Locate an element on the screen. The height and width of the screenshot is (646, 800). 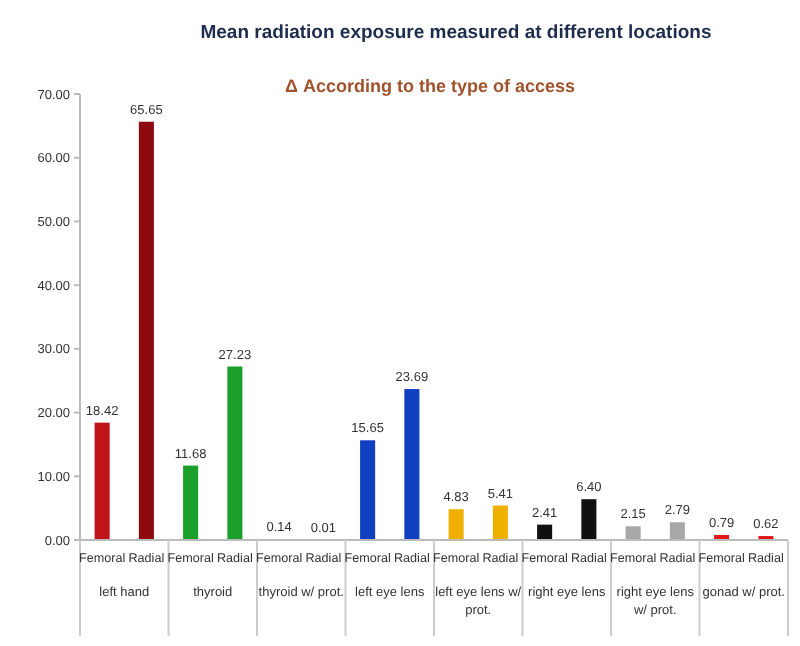
chart-subtitle: Δ According to the type of access is located at coordinates (430, 86).